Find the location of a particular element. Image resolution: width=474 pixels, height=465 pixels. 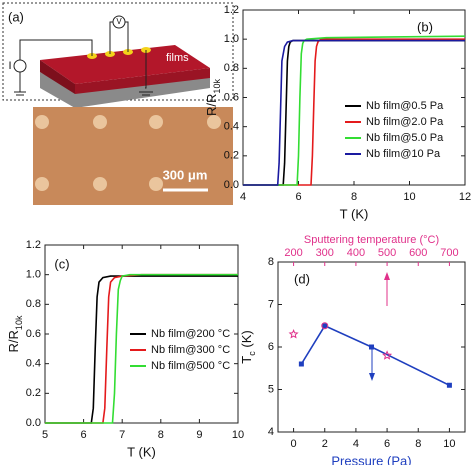

y-axis-label-part: (K) is located at coordinates (246, 340).